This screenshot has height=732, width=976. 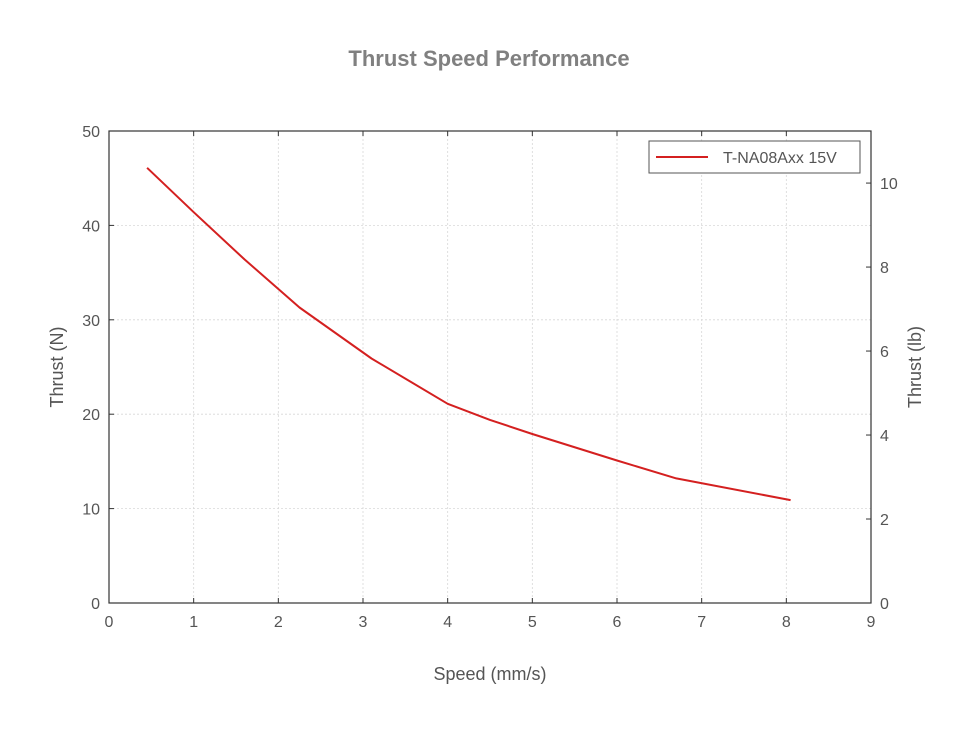 I want to click on y2-tick-label: 8, so click(x=884, y=268).